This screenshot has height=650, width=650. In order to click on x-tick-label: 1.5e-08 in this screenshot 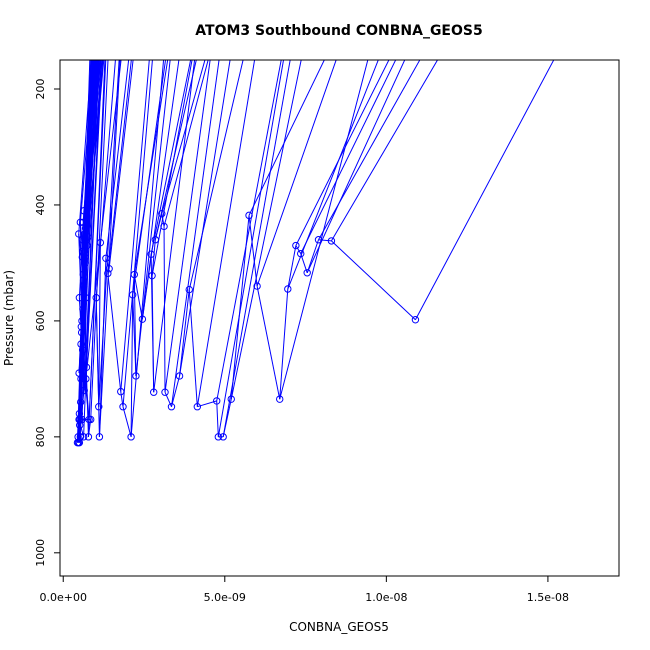, I will do `click(548, 597)`.